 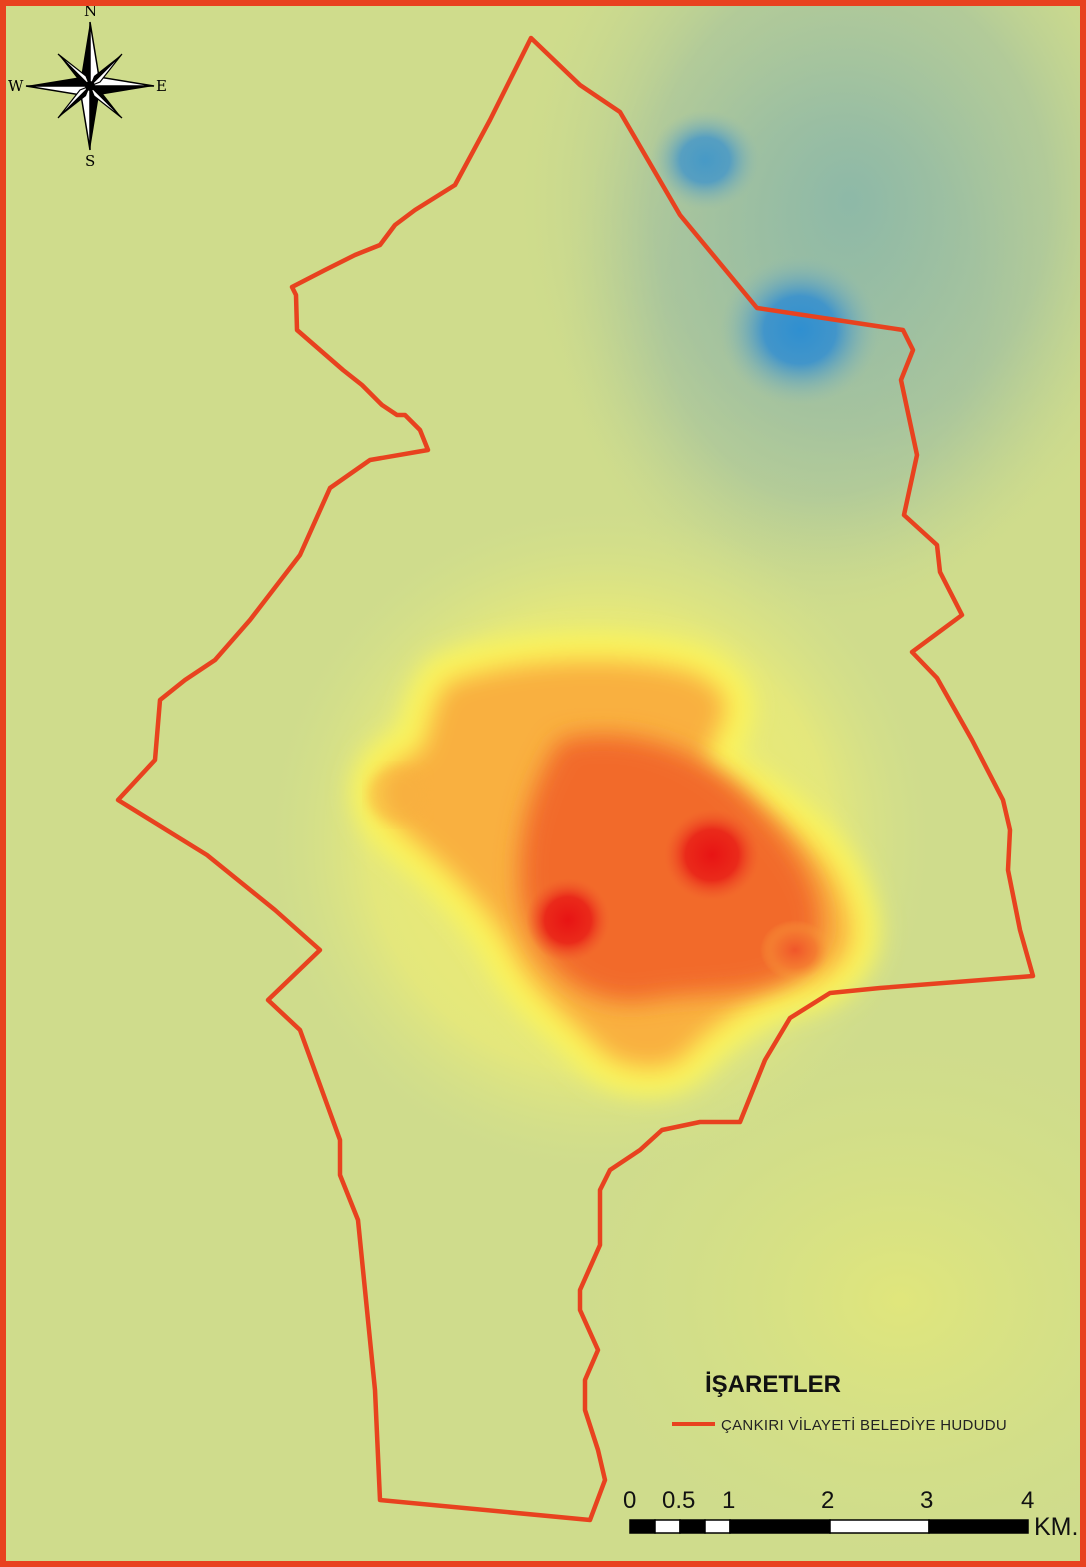 I want to click on scale-bar: 0 0.5 1 2 3 4 KM., so click(x=850, y=1514).